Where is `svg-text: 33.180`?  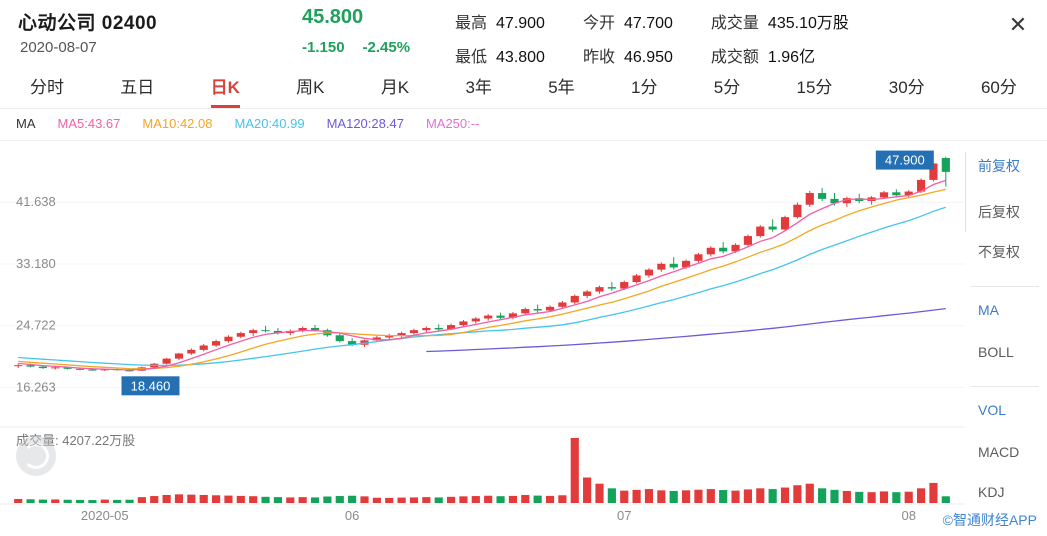
svg-text: 33.180 is located at coordinates (36, 263).